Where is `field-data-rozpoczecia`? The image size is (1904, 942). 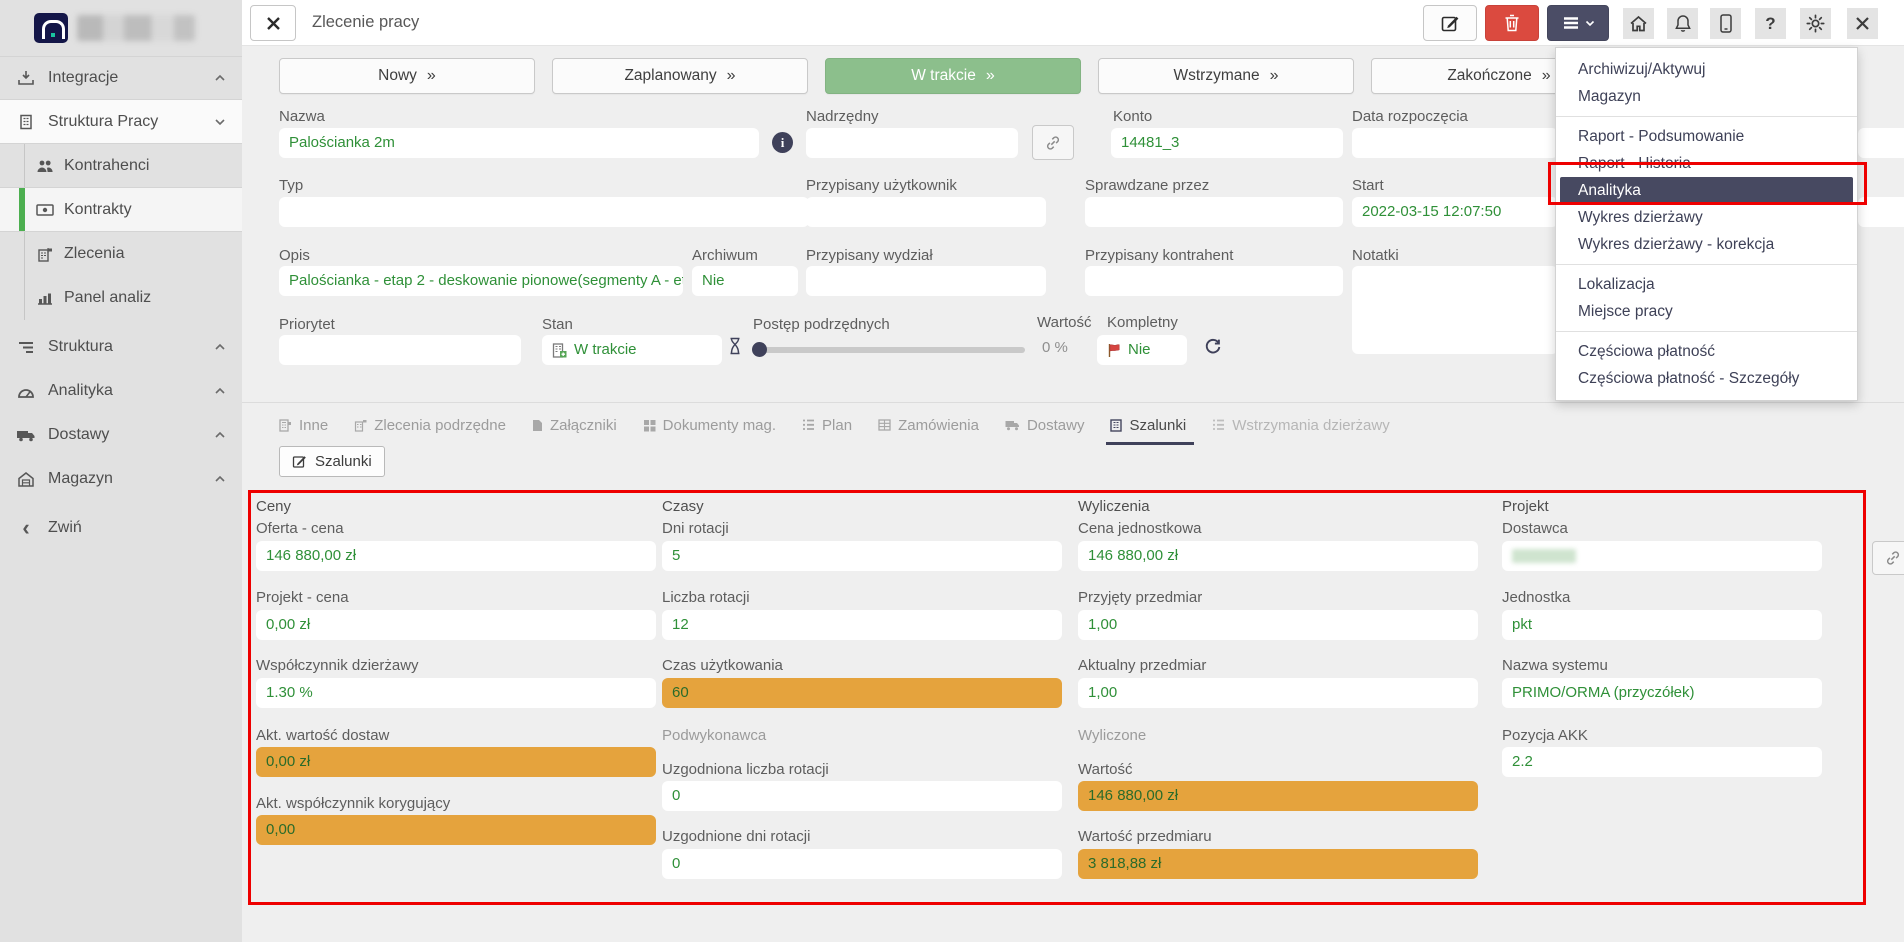 field-data-rozpoczecia is located at coordinates (1455, 143).